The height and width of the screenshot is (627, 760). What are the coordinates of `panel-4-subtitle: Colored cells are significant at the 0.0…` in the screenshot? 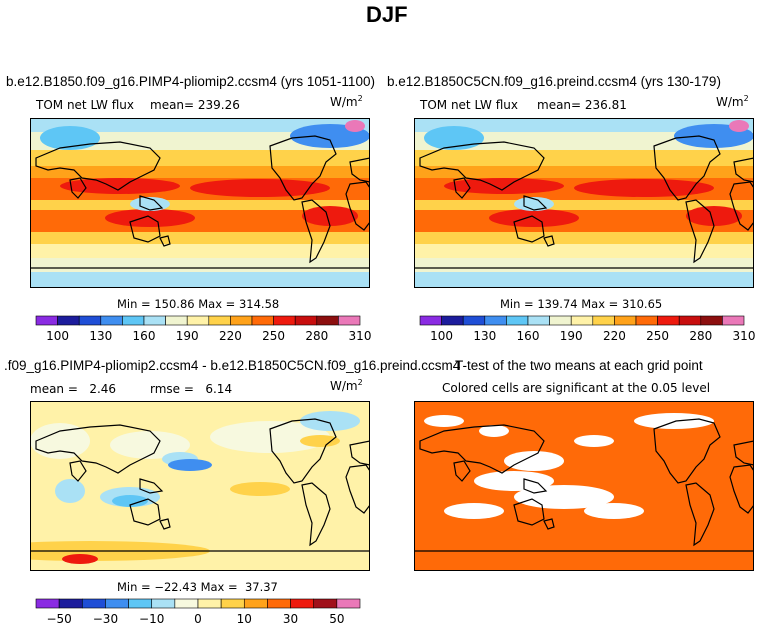 It's located at (576, 388).